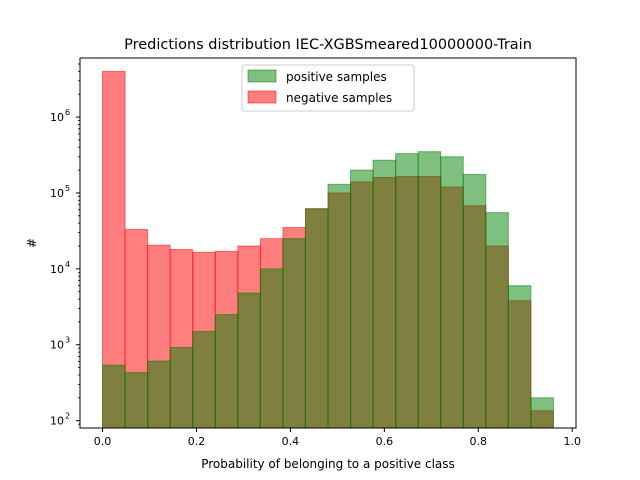 The height and width of the screenshot is (480, 640). Describe the element at coordinates (262, 97) in the screenshot. I see `legend-swatch-negative` at that location.